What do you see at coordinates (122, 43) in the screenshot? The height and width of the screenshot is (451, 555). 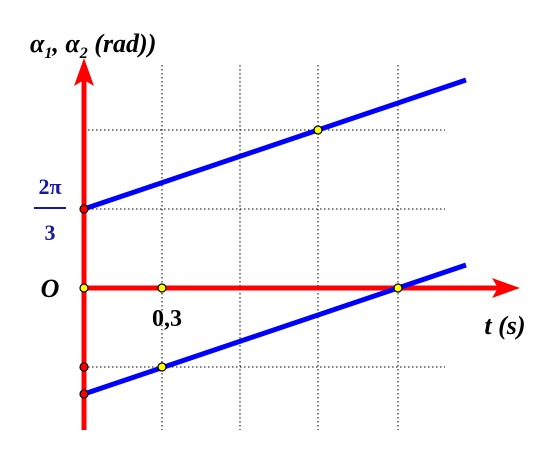 I see `label-part: (rad))` at bounding box center [122, 43].